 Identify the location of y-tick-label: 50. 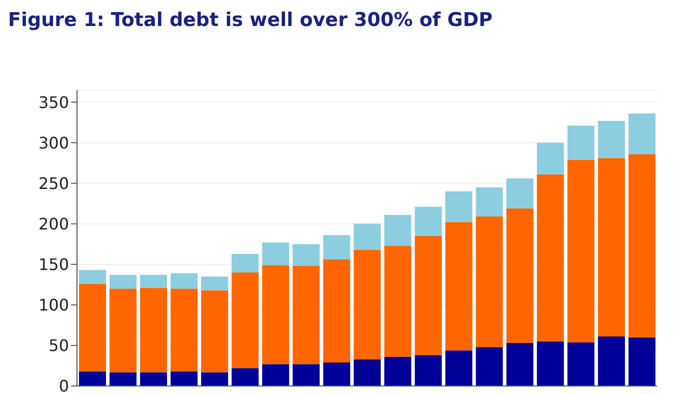
(58, 346).